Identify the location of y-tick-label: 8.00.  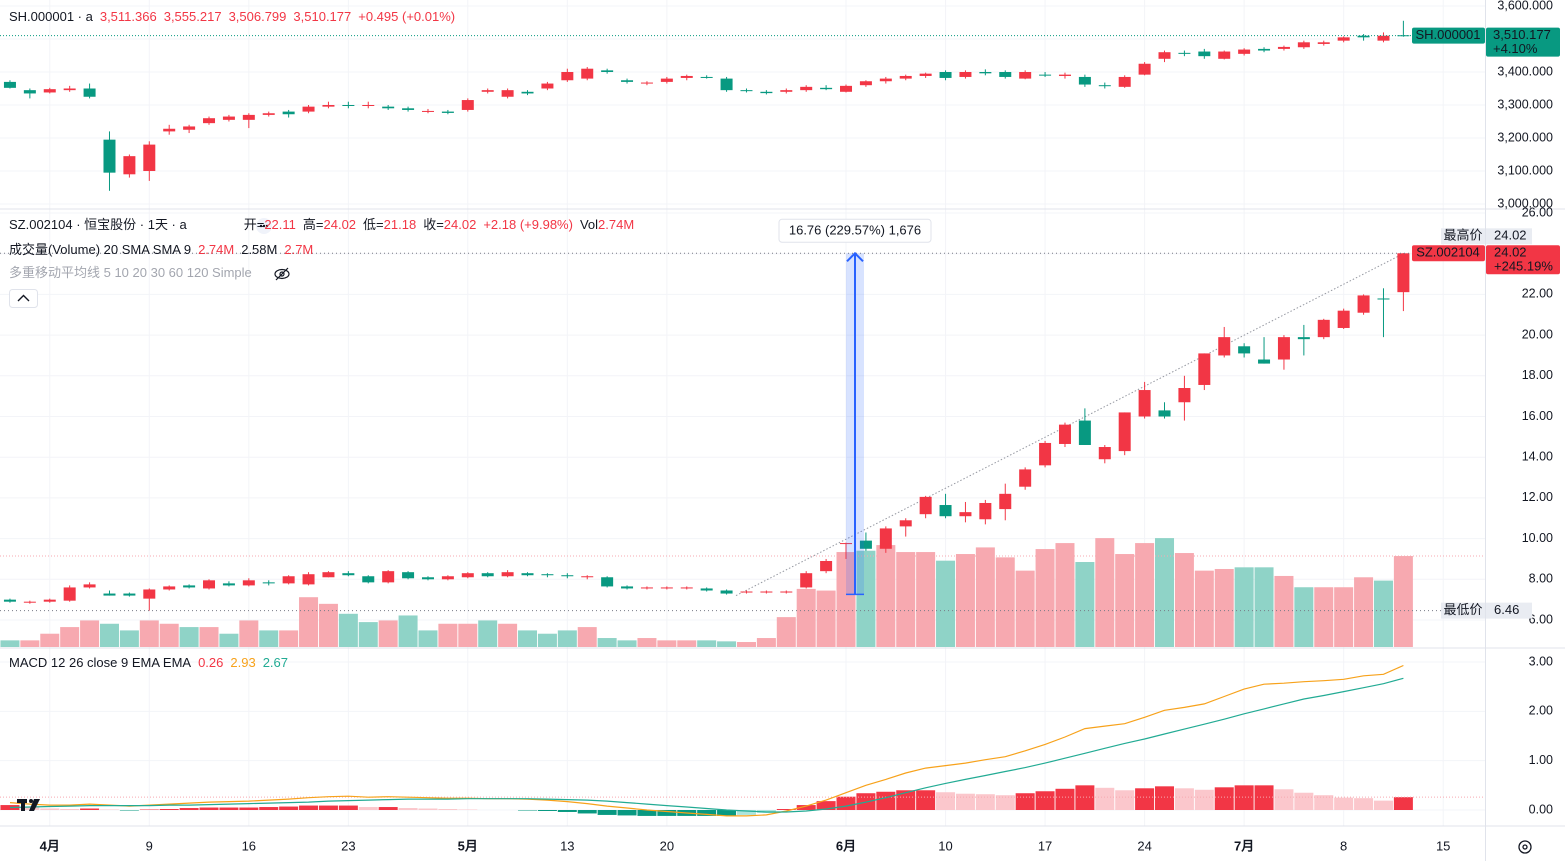
(1541, 579).